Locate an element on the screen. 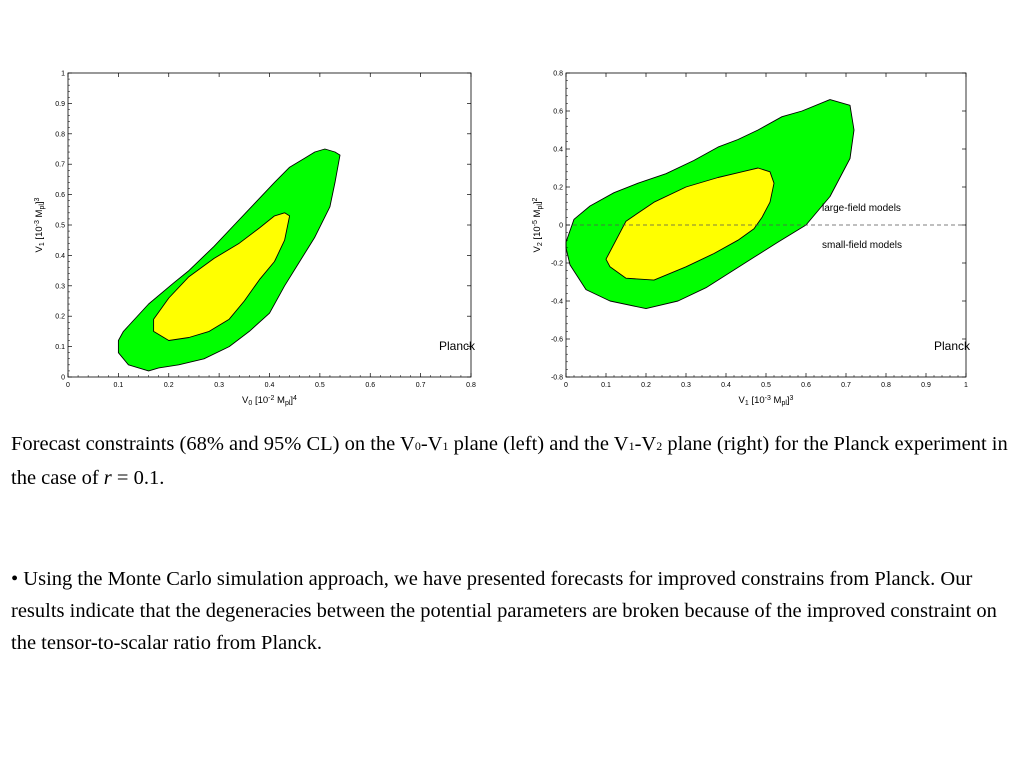  y-tick-label: 0.9 is located at coordinates (60, 104).